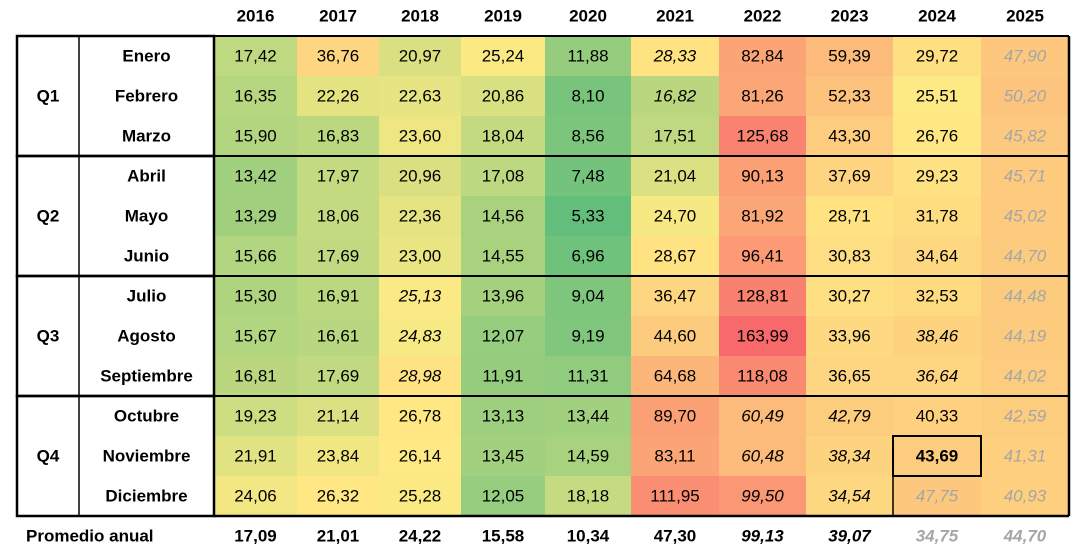  What do you see at coordinates (588, 495) in the screenshot?
I see `cell-value-diciembre-2020: 18,18` at bounding box center [588, 495].